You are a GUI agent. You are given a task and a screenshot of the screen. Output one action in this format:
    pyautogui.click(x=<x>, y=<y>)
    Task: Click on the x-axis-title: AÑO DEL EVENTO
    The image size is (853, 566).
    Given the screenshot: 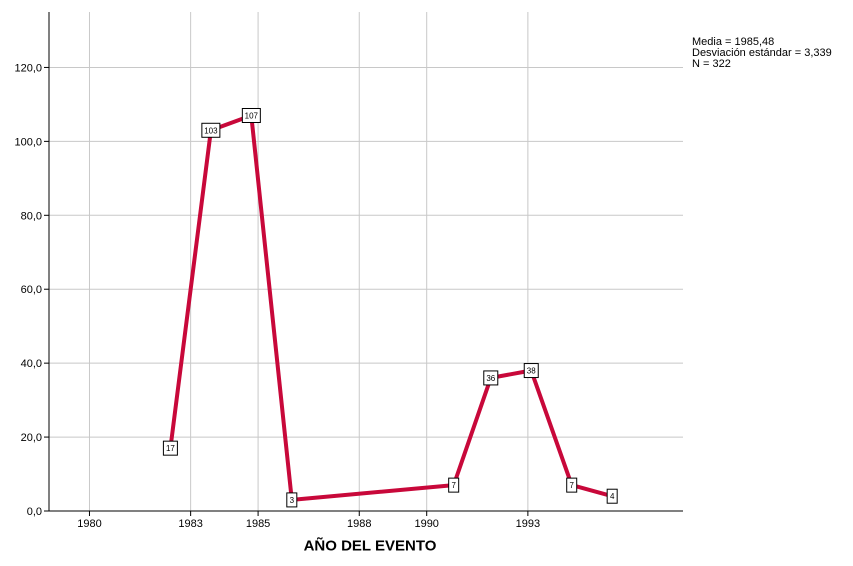 What is the action you would take?
    pyautogui.click(x=370, y=546)
    